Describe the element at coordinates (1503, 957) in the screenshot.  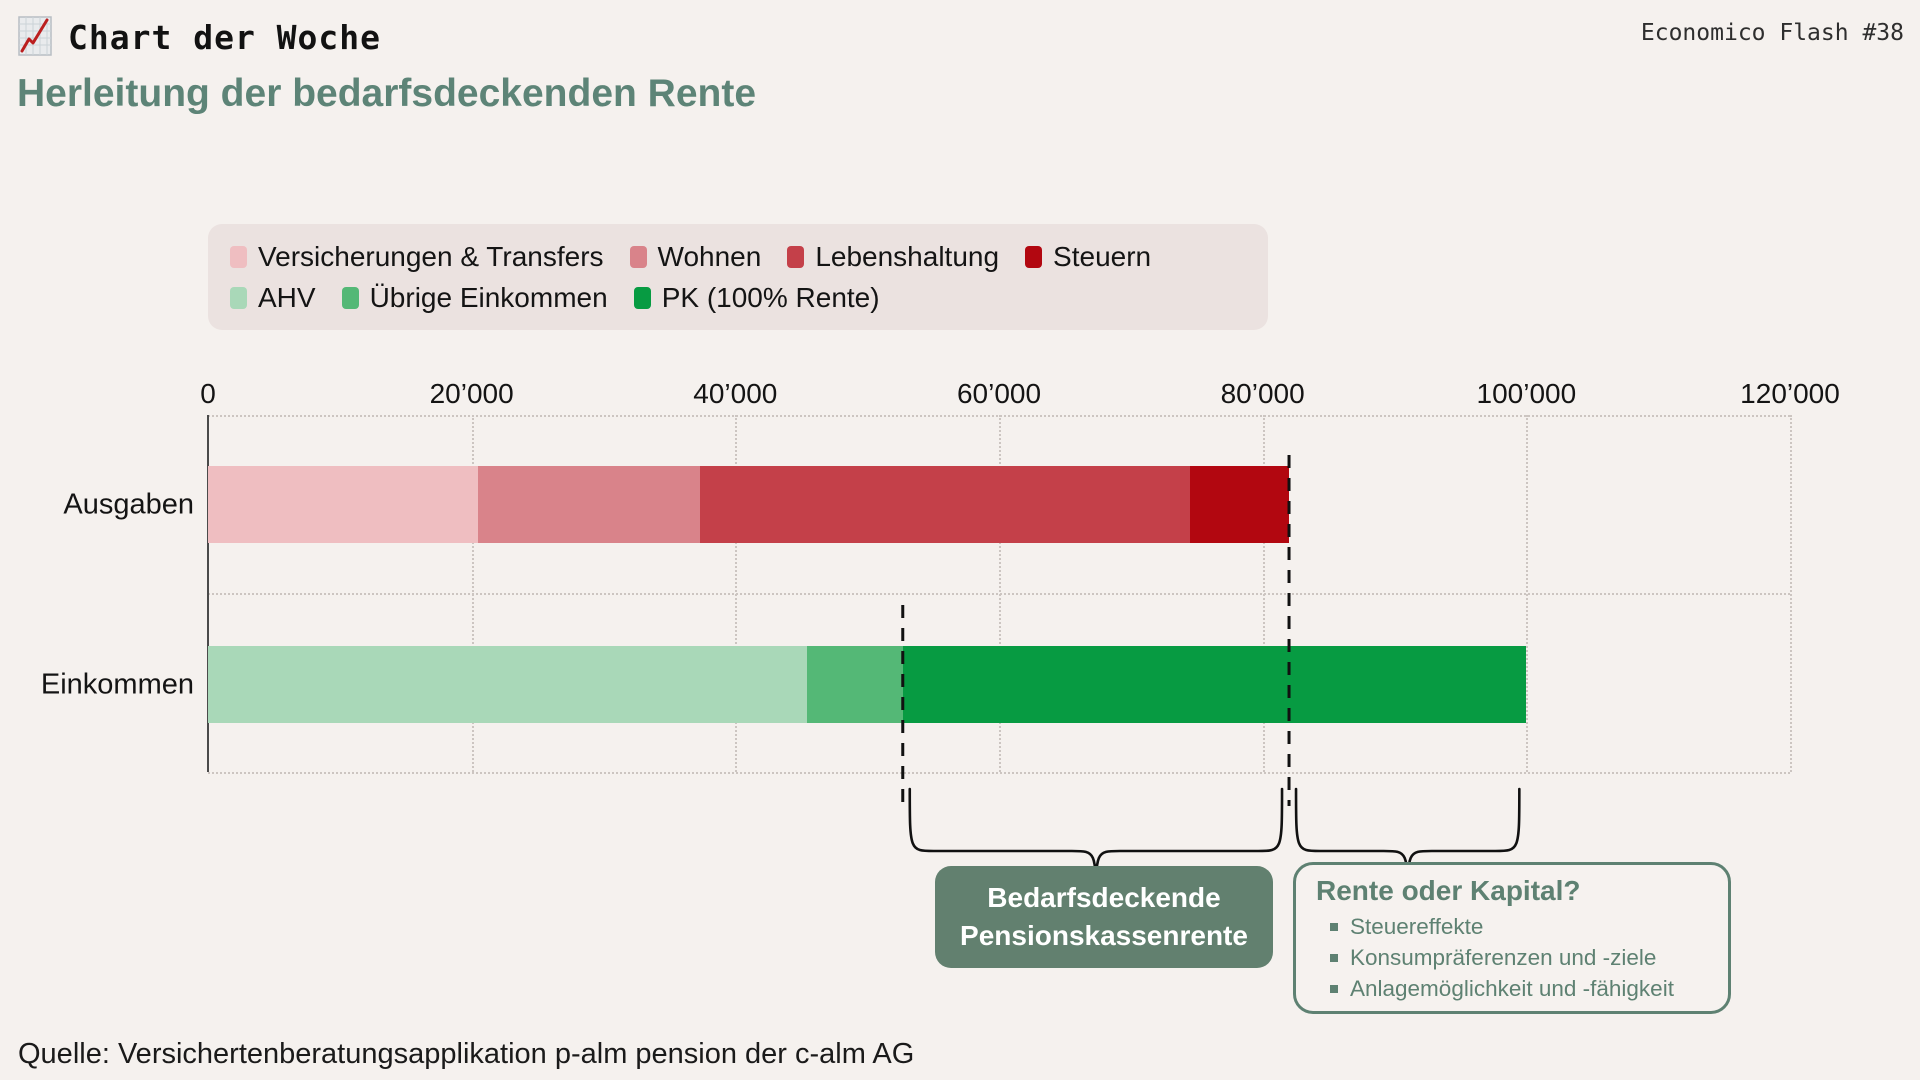
I see `callout-bullet-label: Konsumpräferenzen und -ziele` at that location.